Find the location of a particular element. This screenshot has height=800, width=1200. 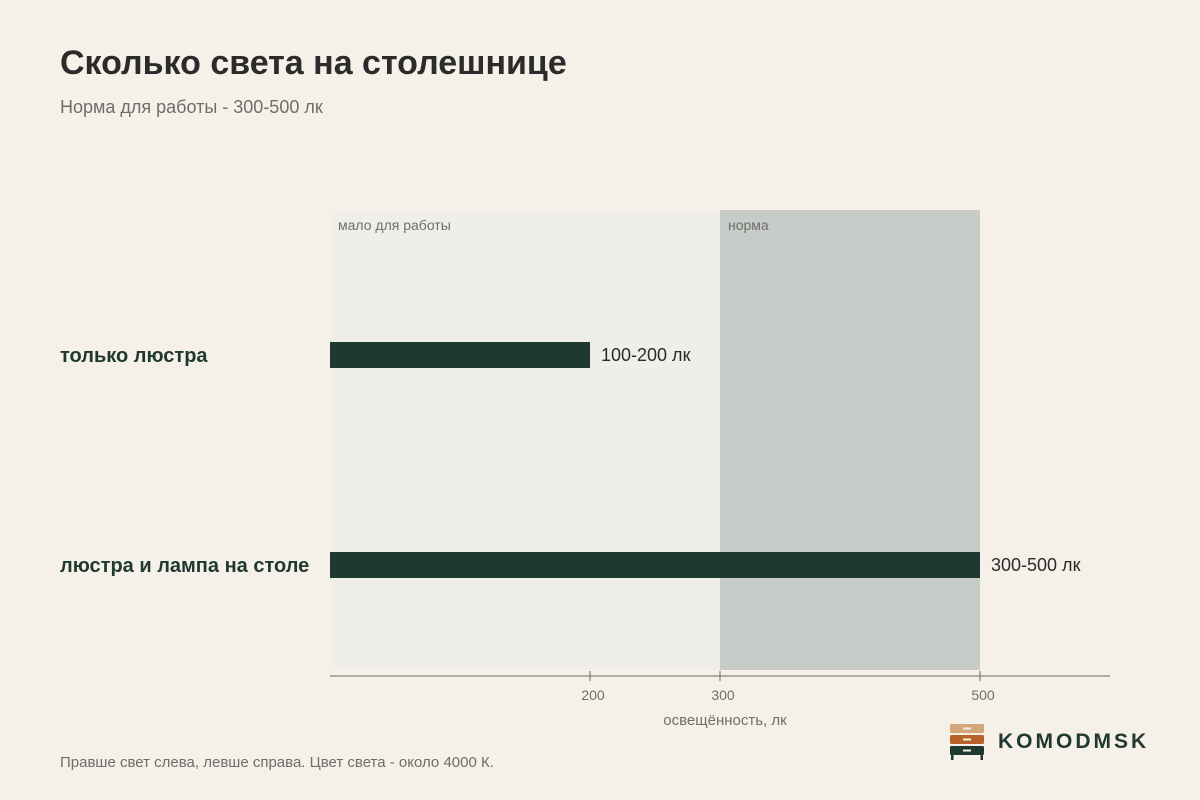

x-tick-label-1: 300 is located at coordinates (723, 695).